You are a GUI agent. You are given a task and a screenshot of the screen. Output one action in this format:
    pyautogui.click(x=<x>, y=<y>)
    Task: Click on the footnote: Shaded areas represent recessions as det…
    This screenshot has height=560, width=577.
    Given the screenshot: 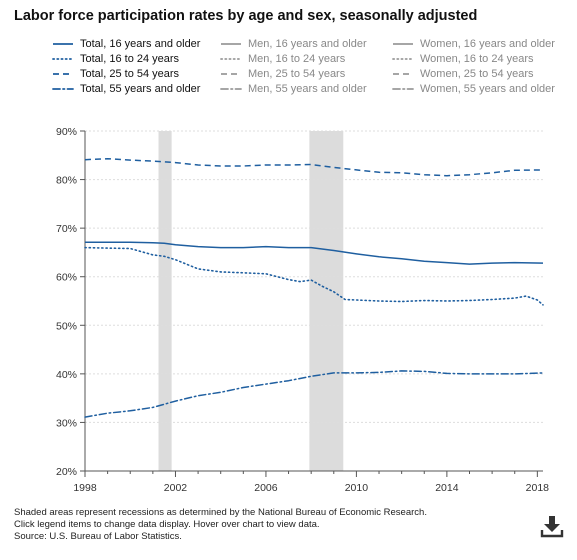 What is the action you would take?
    pyautogui.click(x=220, y=525)
    